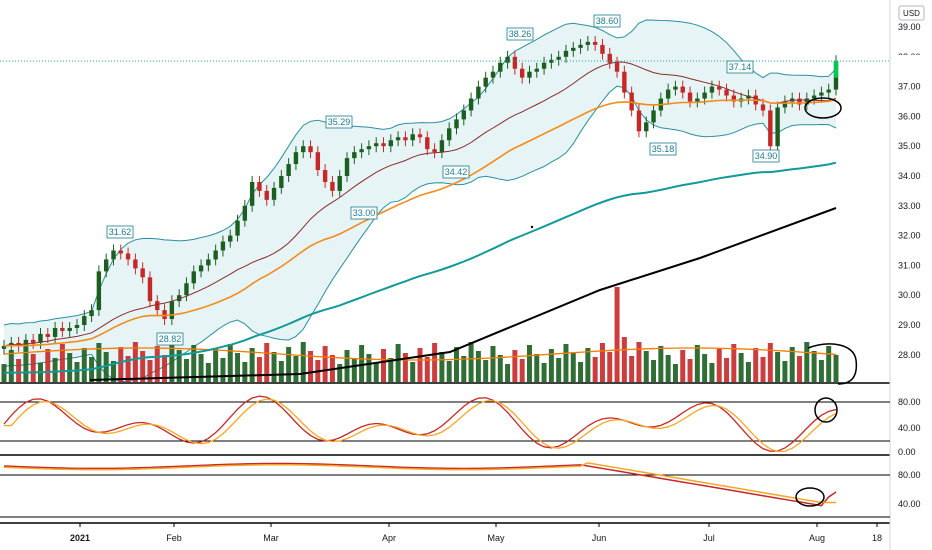  What do you see at coordinates (877, 538) in the screenshot?
I see `time-tick-label: 18` at bounding box center [877, 538].